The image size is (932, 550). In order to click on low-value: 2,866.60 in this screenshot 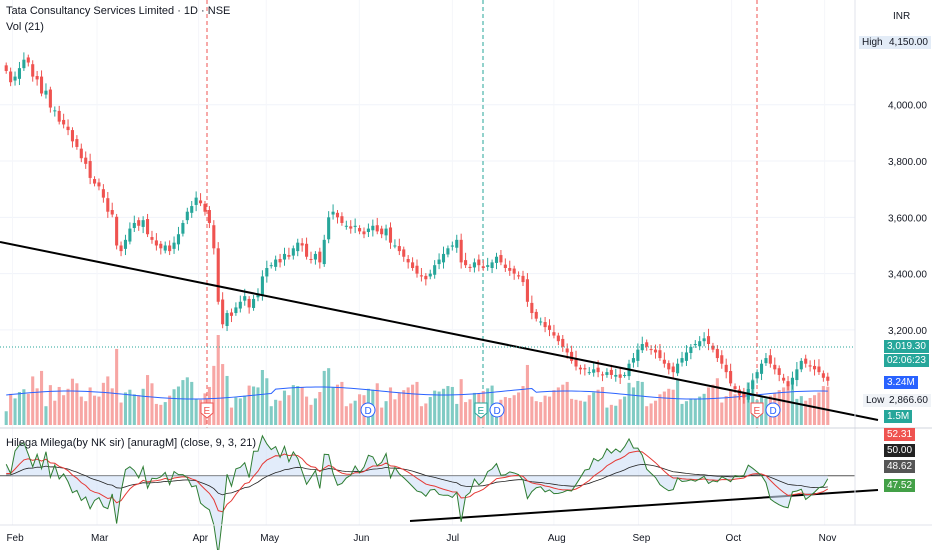, I will do `click(908, 400)`.